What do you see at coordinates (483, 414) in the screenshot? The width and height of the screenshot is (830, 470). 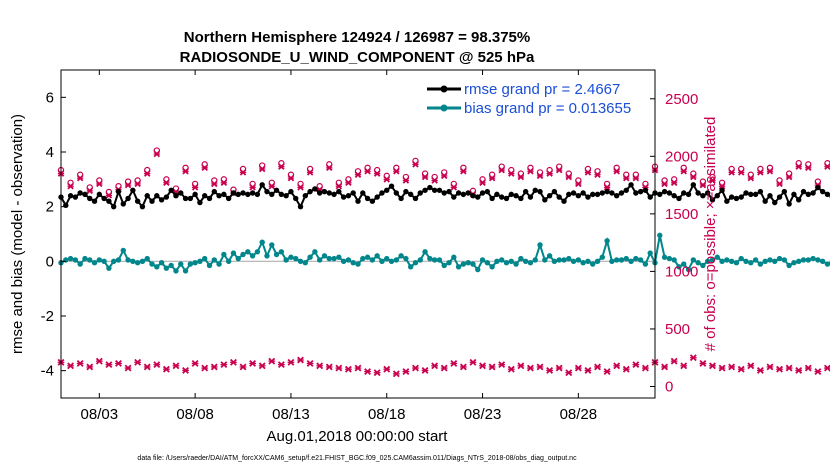 I see `x-tick-label: 08/23` at bounding box center [483, 414].